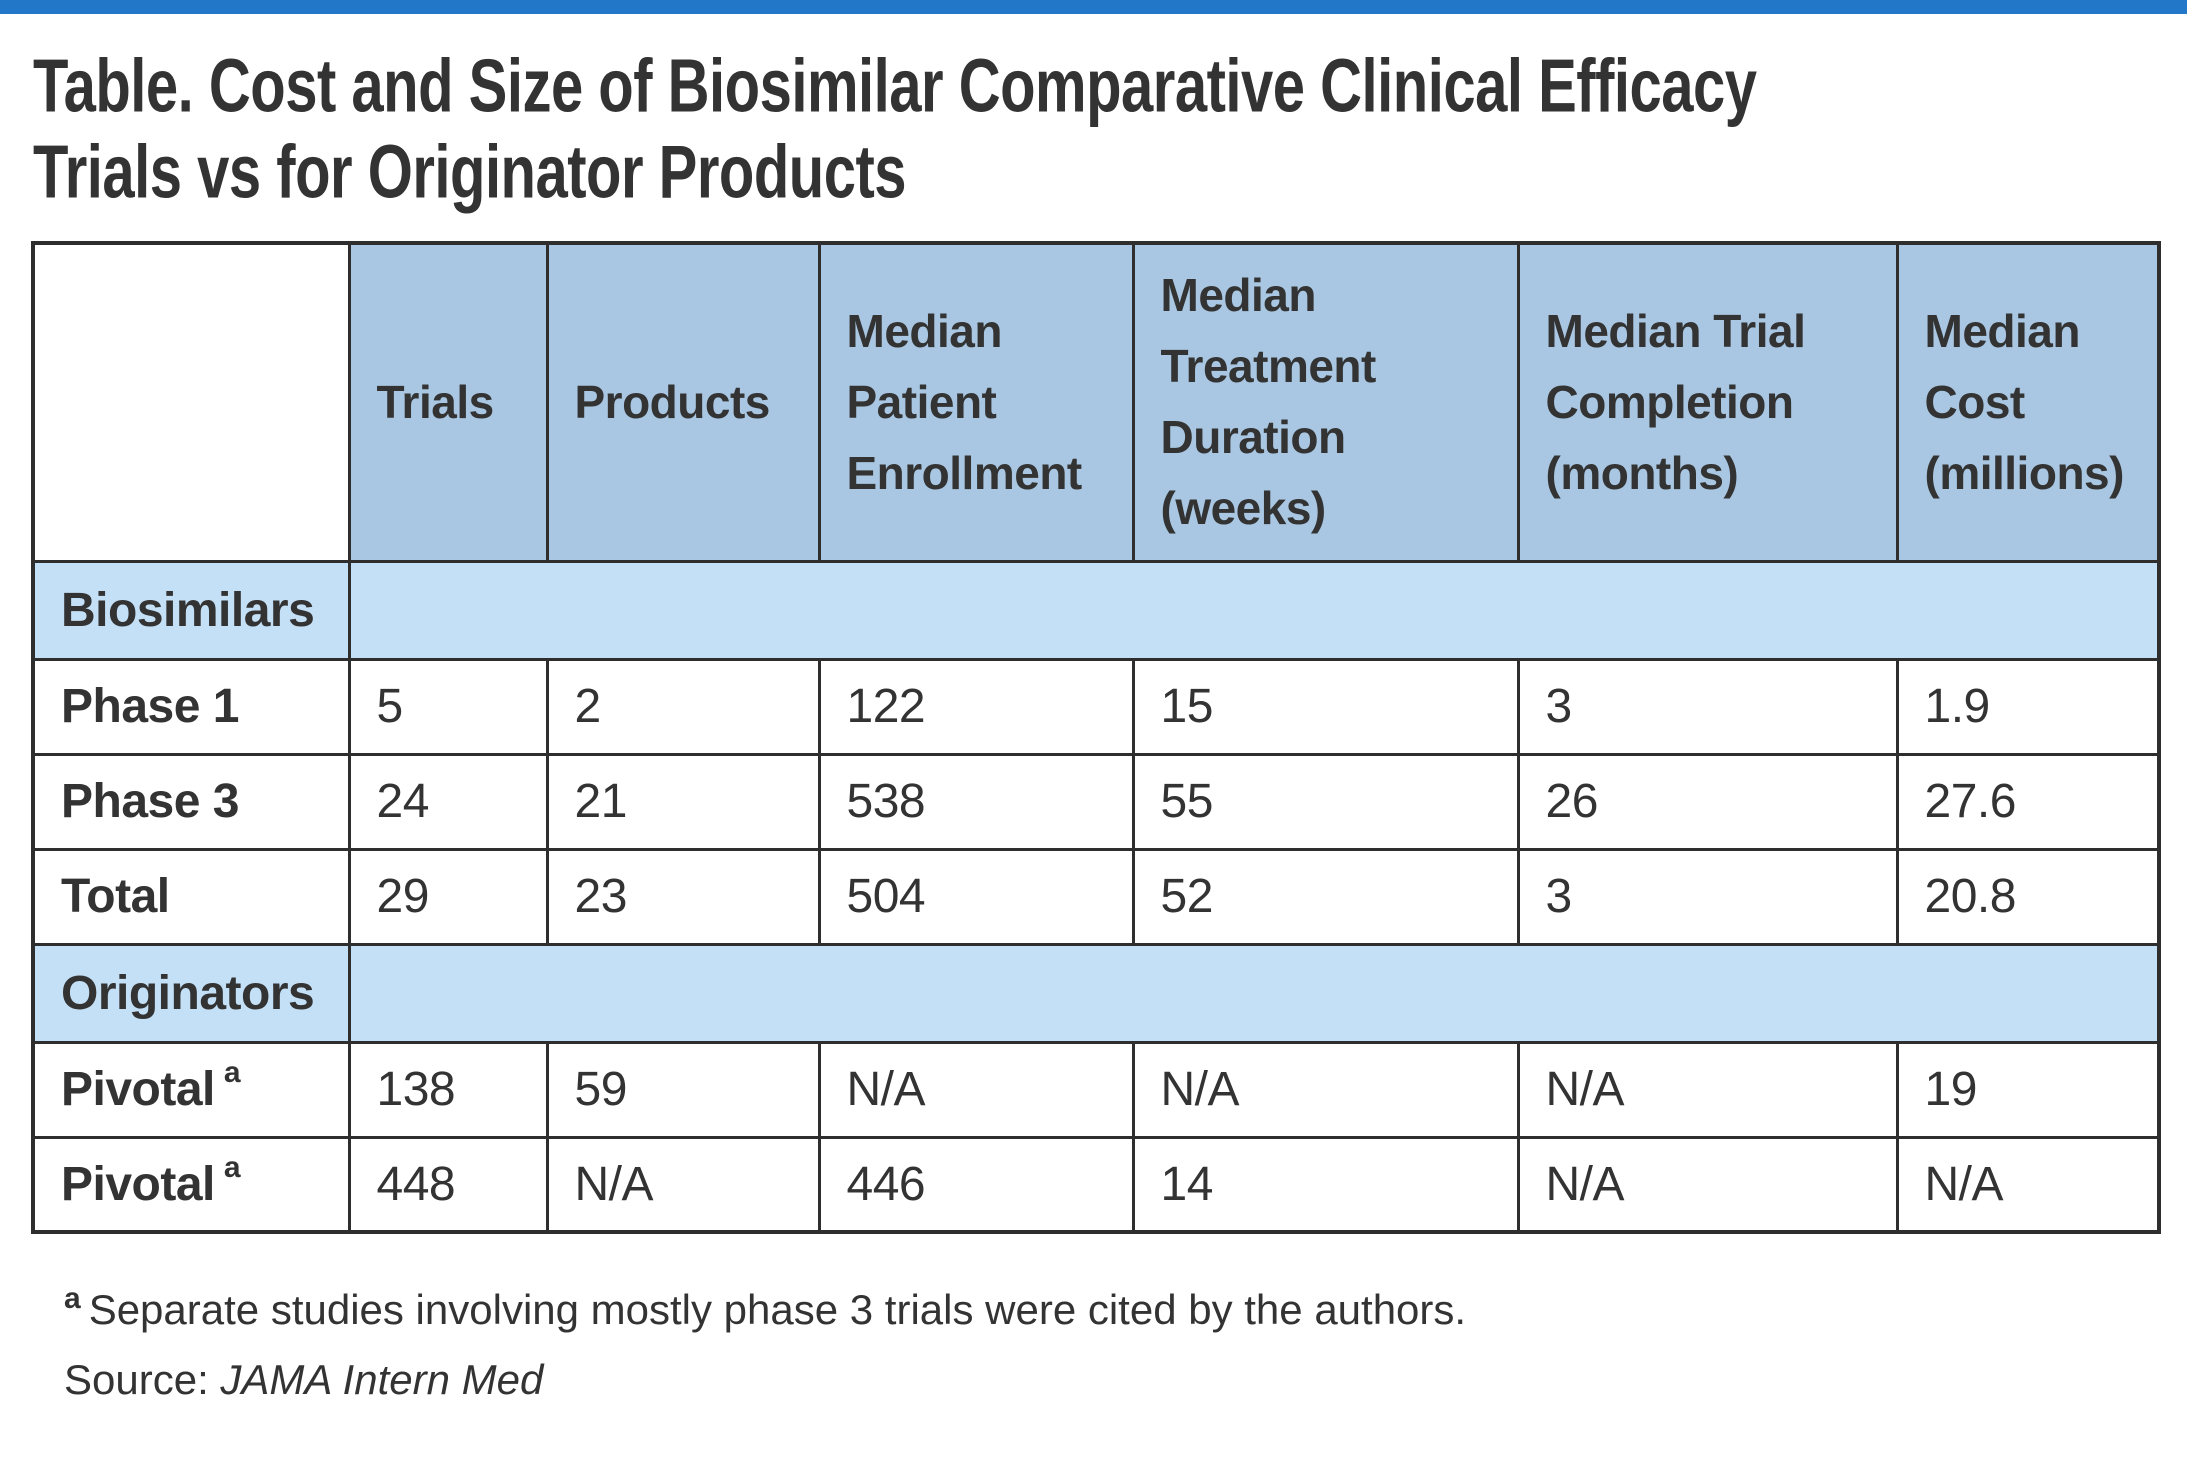  Describe the element at coordinates (448, 706) in the screenshot. I see `cell-value: 5` at that location.